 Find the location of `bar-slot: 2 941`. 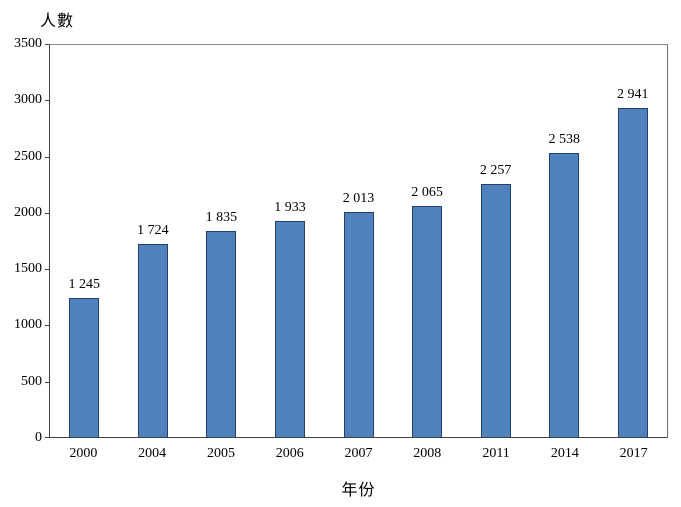

bar-slot: 2 941 is located at coordinates (633, 241).